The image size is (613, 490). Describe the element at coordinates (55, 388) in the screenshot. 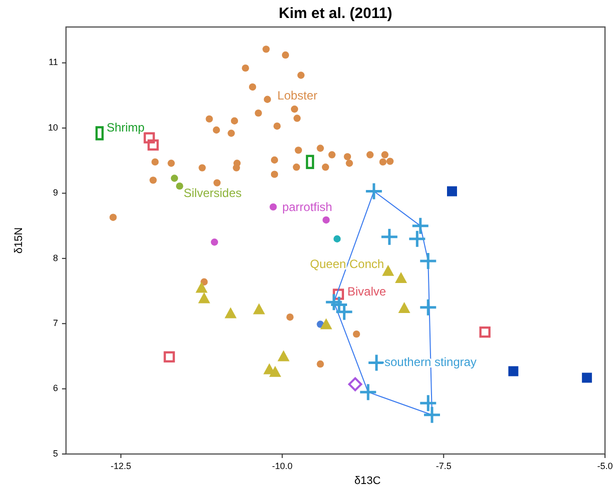

I see `y-tick-label: 6` at that location.